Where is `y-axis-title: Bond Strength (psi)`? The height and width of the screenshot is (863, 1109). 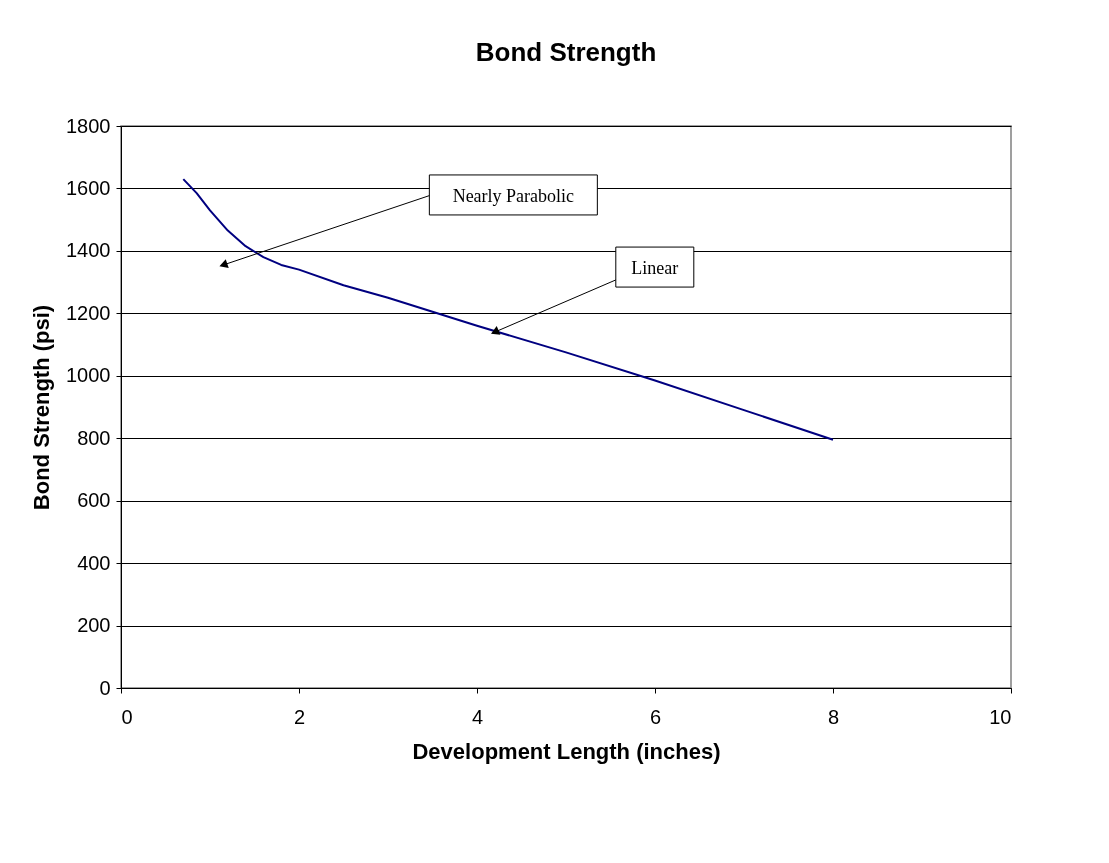
y-axis-title: Bond Strength (psi) is located at coordinates (42, 407).